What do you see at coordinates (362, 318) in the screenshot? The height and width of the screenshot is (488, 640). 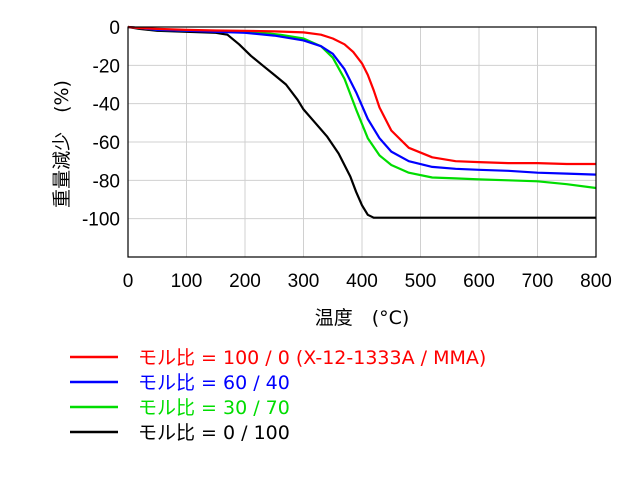 I see `x-axis-label: 温度 (°C)` at bounding box center [362, 318].